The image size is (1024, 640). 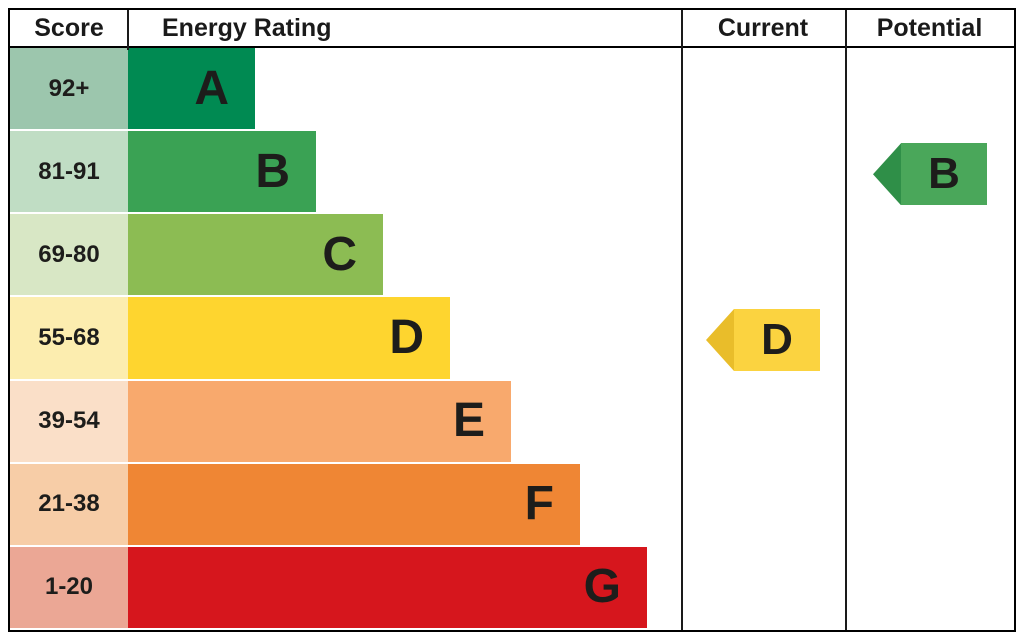 I want to click on current-rating-arrow: D, so click(x=763, y=340).